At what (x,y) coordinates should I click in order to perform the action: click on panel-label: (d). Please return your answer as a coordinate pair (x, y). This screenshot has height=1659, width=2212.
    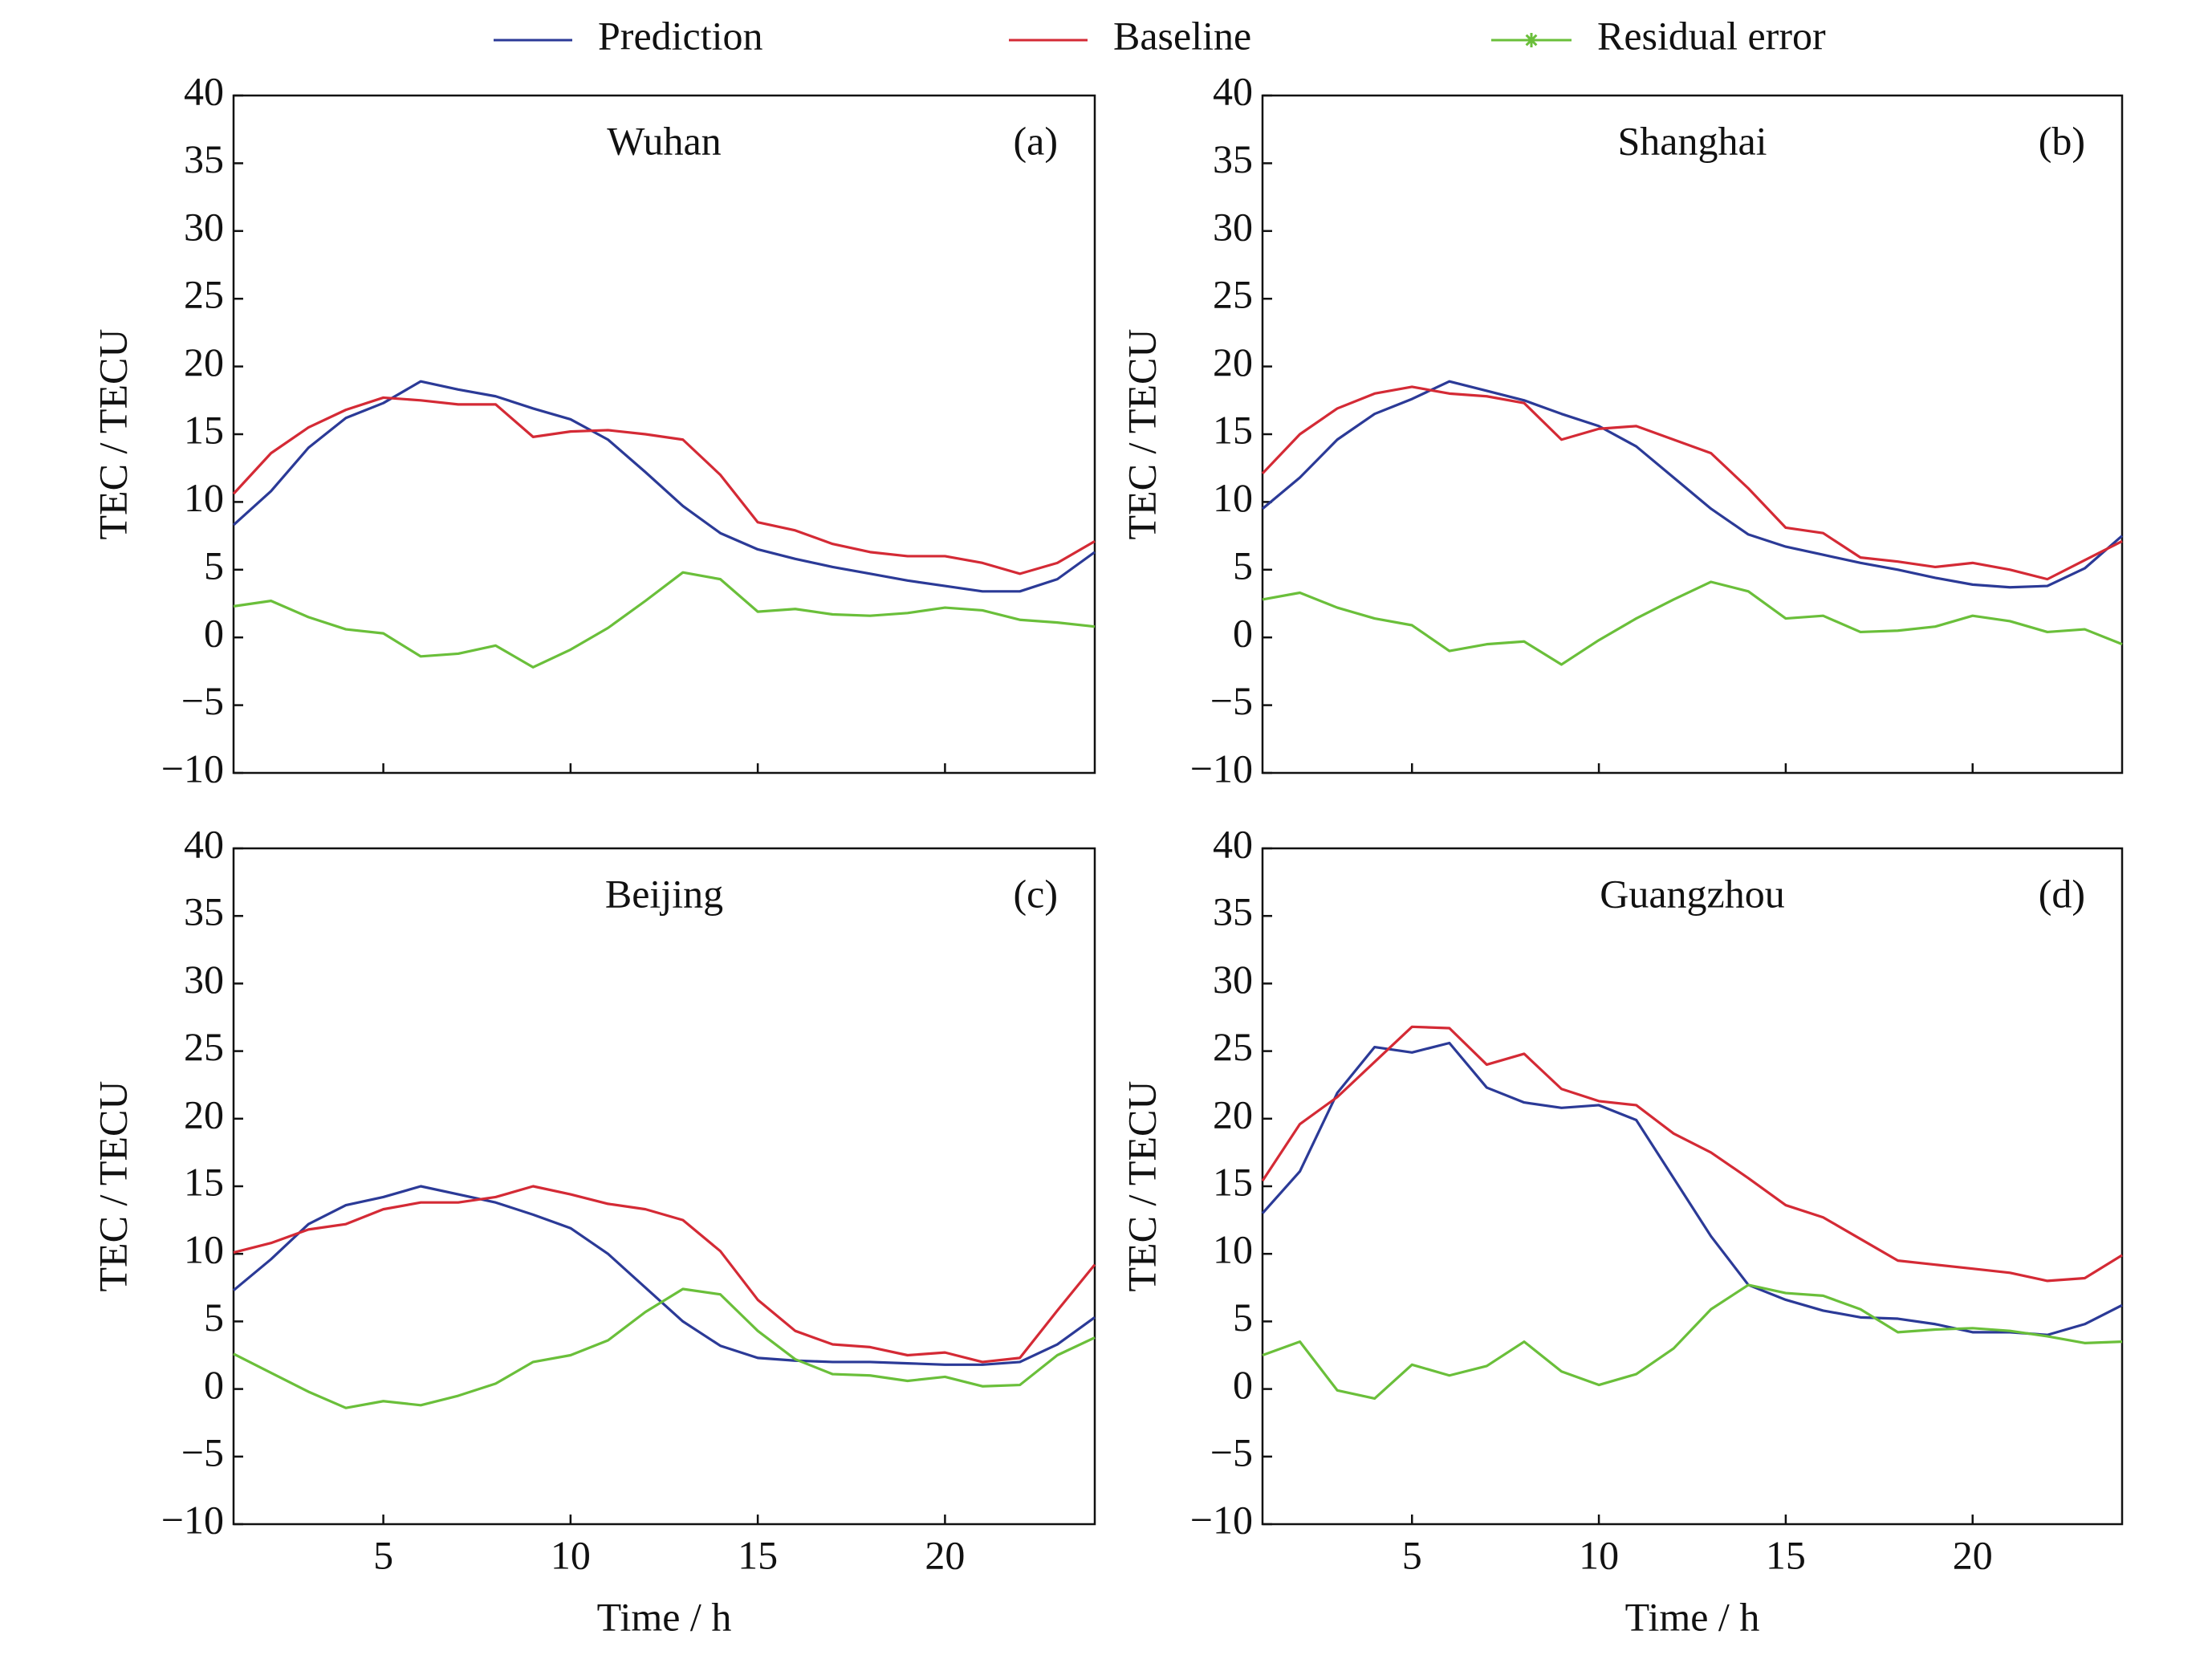
    Looking at the image, I should click on (2062, 893).